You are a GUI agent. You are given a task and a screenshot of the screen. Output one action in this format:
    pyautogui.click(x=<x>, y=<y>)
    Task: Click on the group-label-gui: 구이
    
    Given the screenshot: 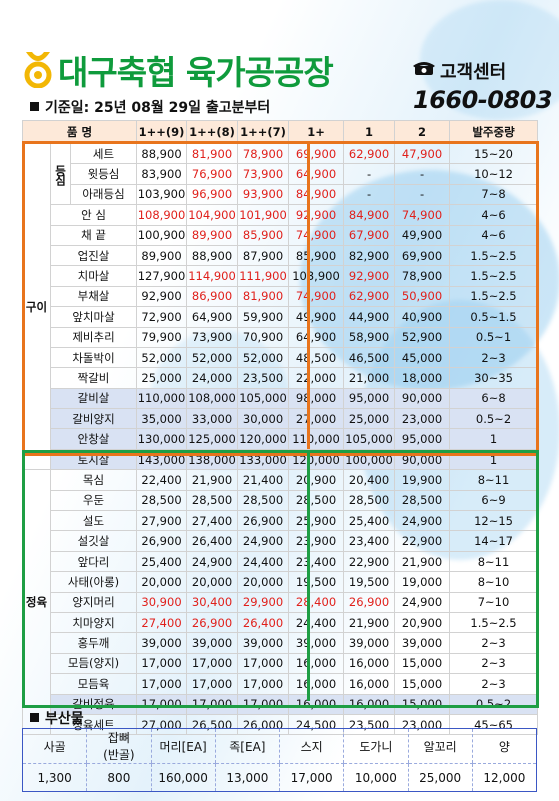 What is the action you would take?
    pyautogui.click(x=36, y=306)
    